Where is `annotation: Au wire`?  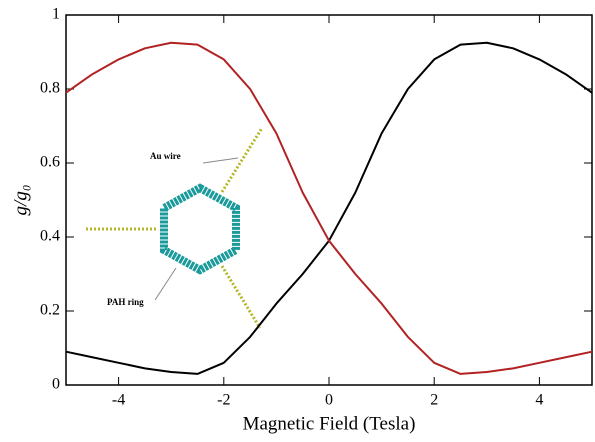 annotation: Au wire is located at coordinates (165, 156).